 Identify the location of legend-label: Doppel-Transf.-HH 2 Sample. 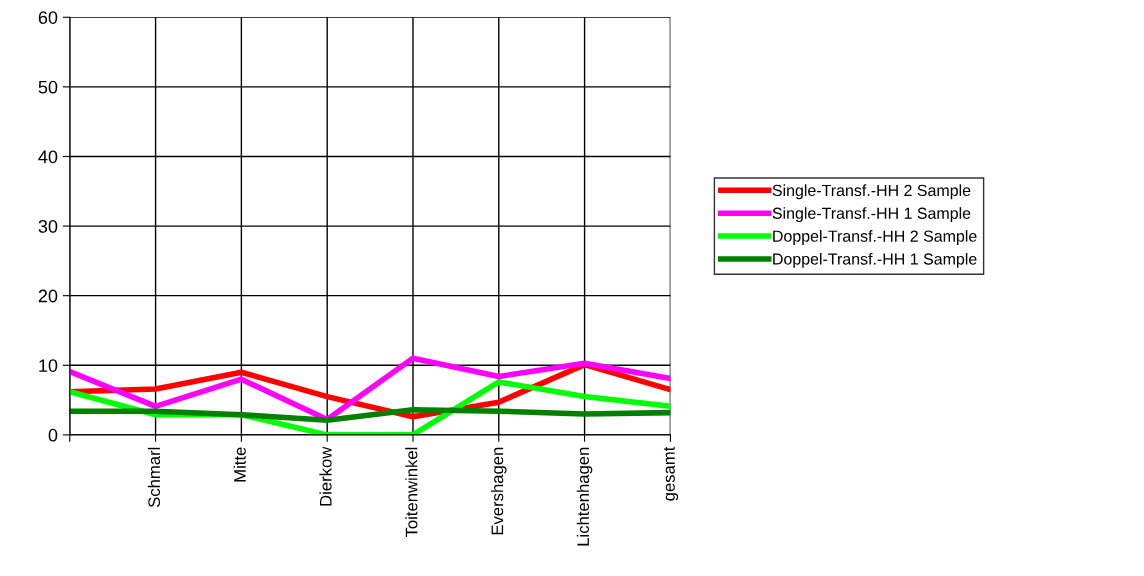
(875, 237).